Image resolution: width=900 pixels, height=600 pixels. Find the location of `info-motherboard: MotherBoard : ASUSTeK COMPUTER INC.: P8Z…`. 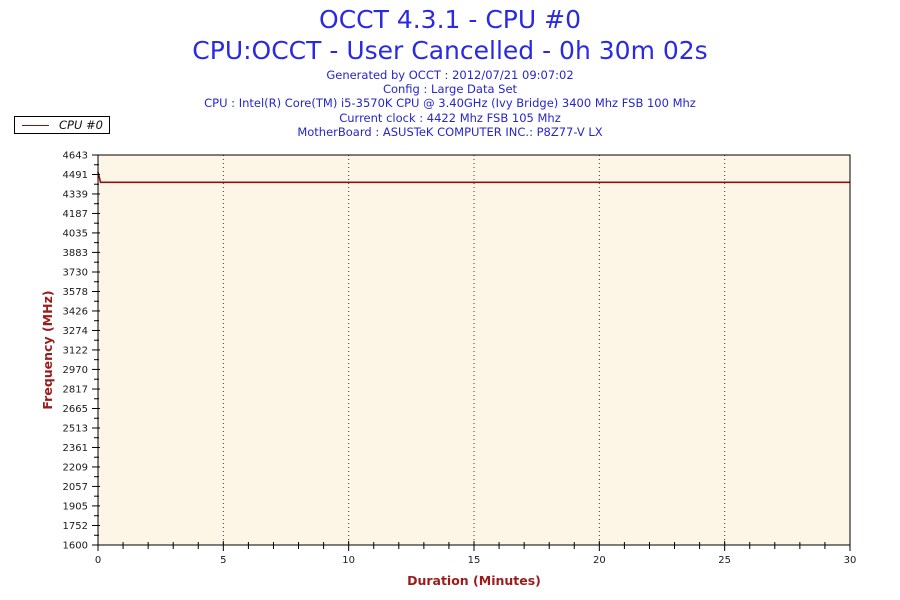

info-motherboard: MotherBoard : ASUSTeK COMPUTER INC.: P8Z… is located at coordinates (450, 131).